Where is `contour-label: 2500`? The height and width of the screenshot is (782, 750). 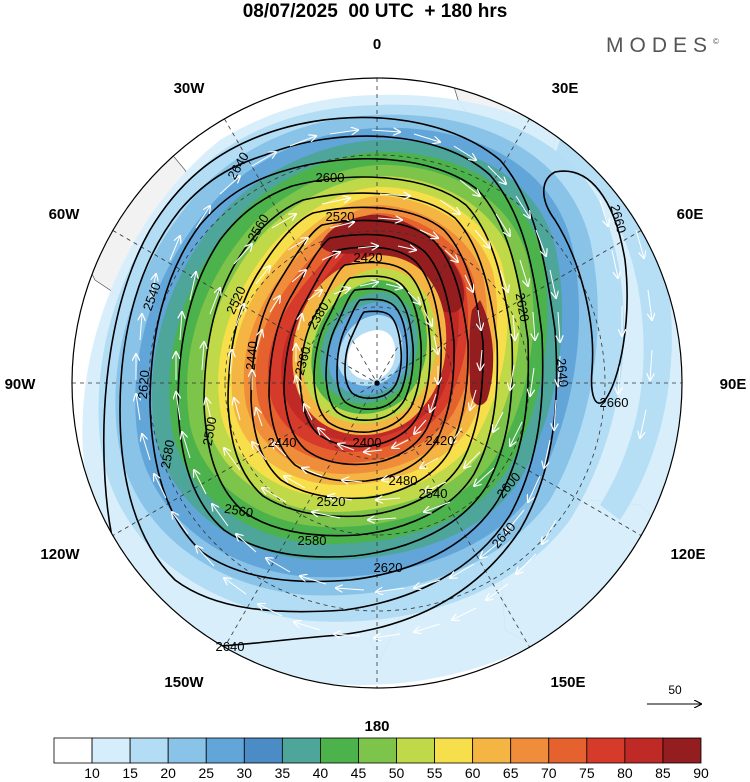 contour-label: 2500 is located at coordinates (210, 431).